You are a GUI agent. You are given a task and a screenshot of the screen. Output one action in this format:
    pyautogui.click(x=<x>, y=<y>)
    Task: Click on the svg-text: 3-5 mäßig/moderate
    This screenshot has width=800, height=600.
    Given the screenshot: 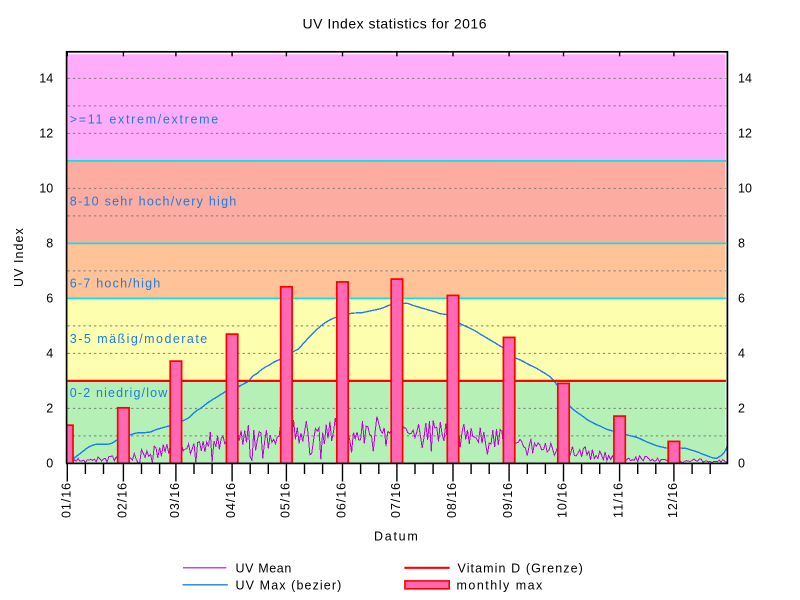 What is the action you would take?
    pyautogui.click(x=139, y=339)
    